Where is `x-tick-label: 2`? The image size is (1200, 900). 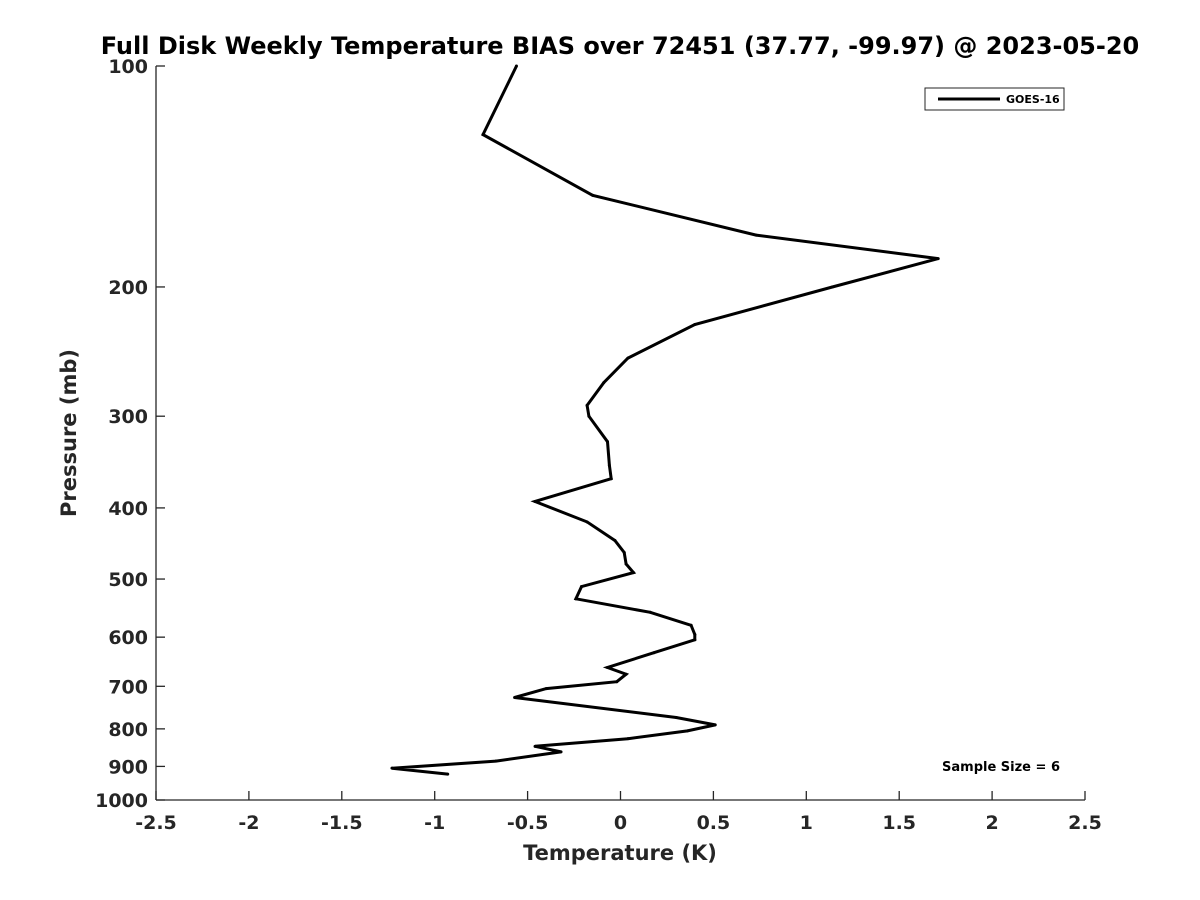
x-tick-label: 2 is located at coordinates (991, 823).